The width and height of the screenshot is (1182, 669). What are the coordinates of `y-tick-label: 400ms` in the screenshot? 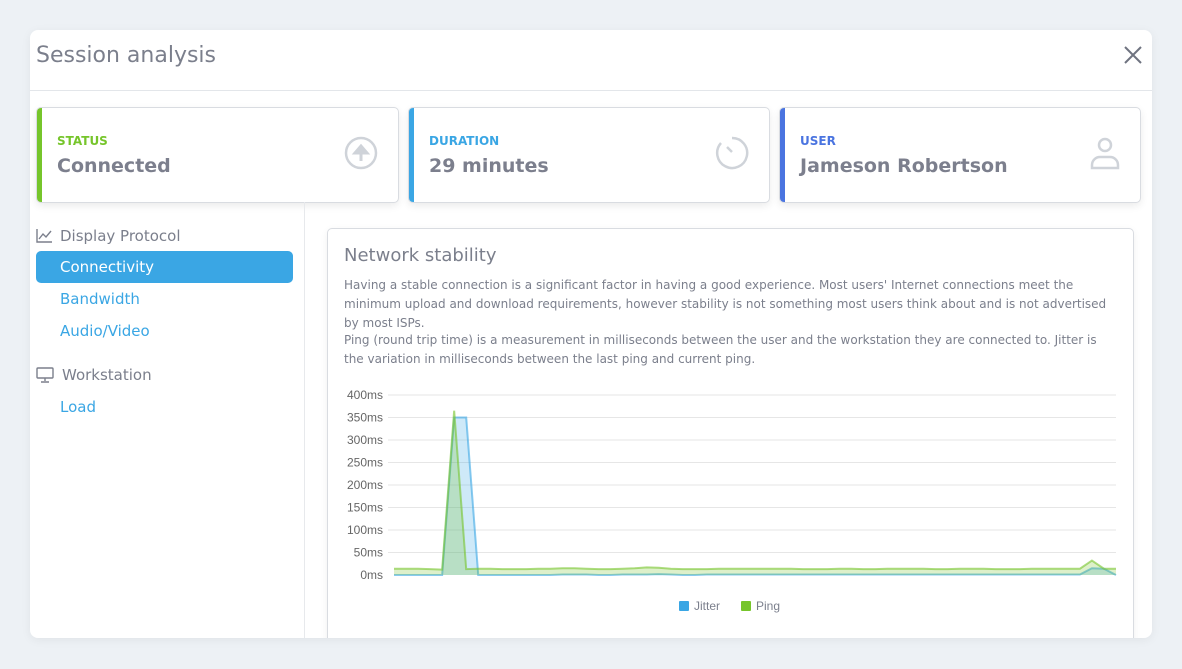 It's located at (365, 395).